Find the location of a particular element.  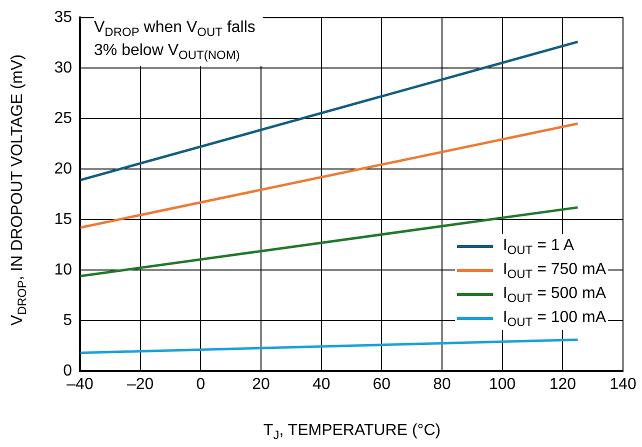

x-tick-label: 40 is located at coordinates (321, 385).